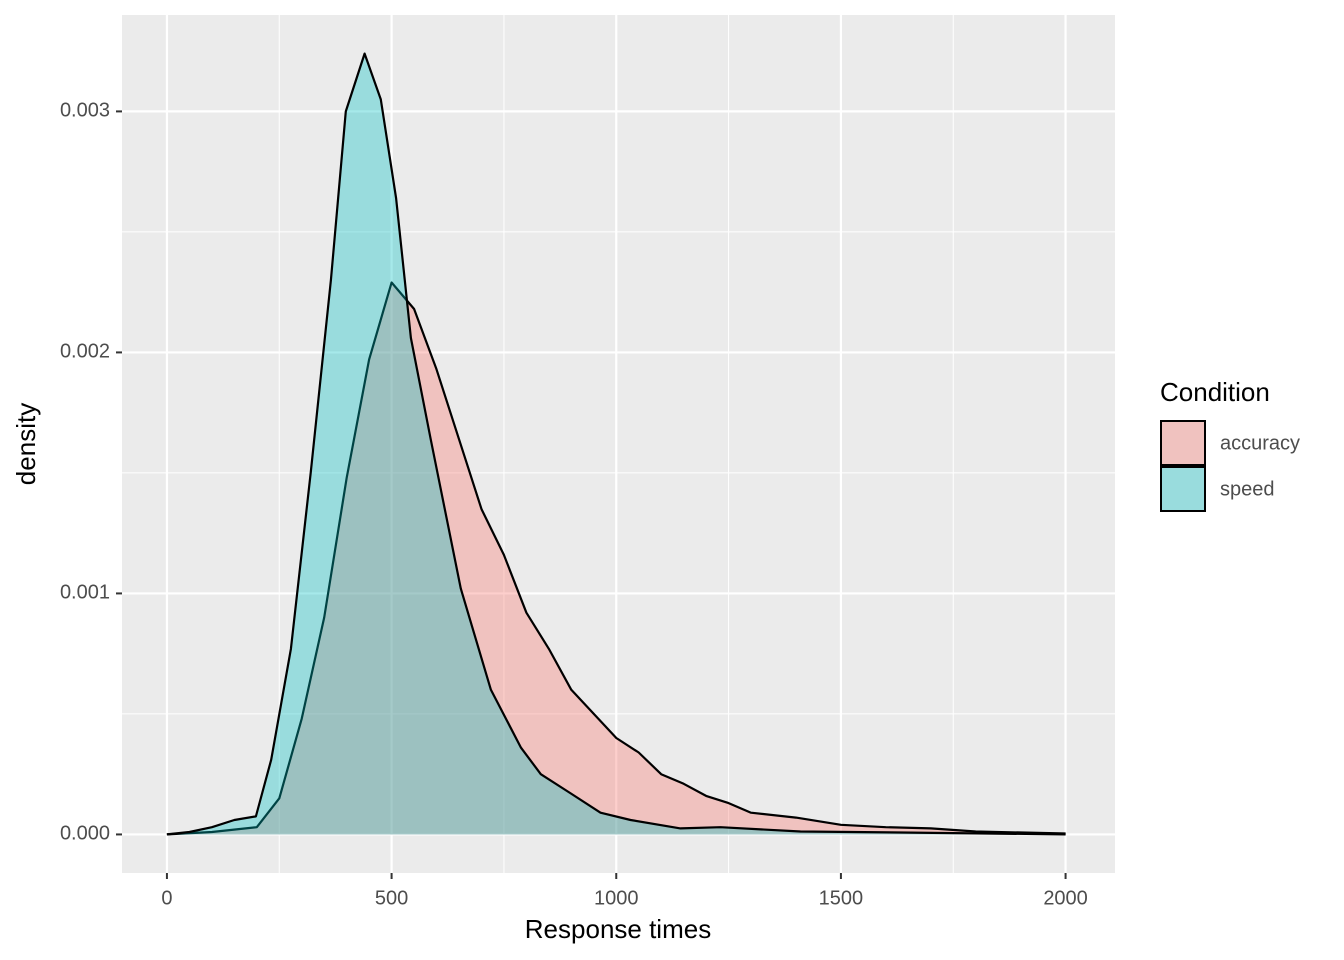  What do you see at coordinates (618, 929) in the screenshot?
I see `x-axis-label: Response times` at bounding box center [618, 929].